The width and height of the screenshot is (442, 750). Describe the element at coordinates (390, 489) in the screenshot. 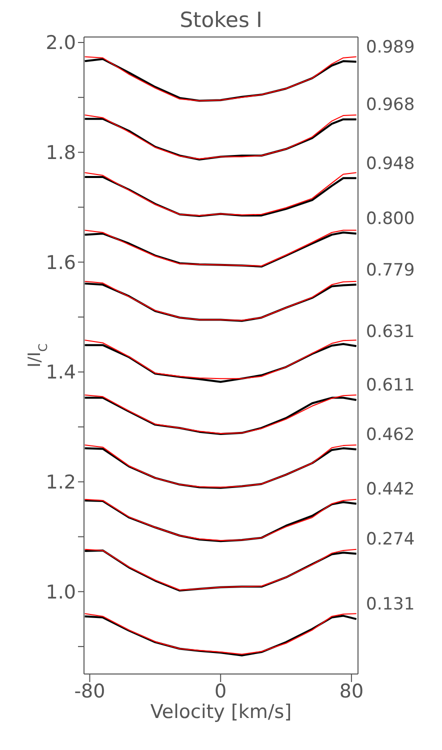

I see `series-label: 0.442` at that location.